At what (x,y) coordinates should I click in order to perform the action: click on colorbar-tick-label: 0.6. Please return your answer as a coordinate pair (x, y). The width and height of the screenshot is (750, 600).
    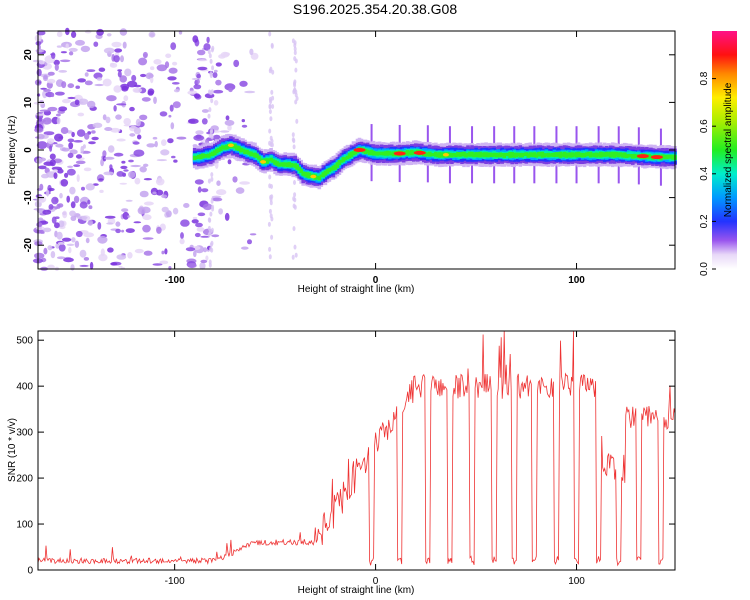
    Looking at the image, I should click on (704, 126).